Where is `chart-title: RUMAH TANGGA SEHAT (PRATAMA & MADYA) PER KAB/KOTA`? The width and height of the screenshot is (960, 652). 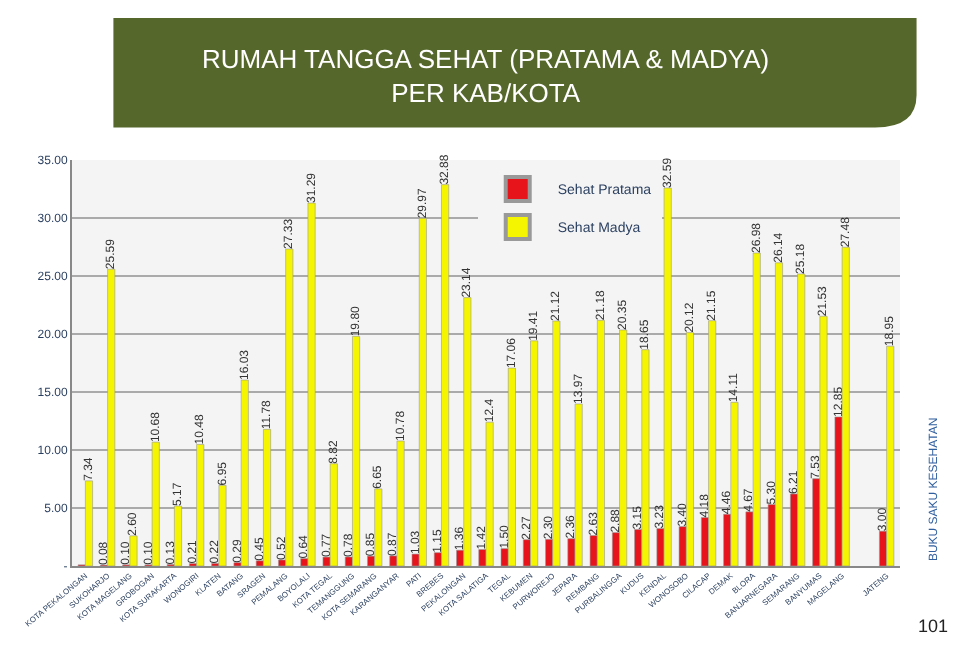 chart-title: RUMAH TANGGA SEHAT (PRATAMA & MADYA) PER KAB/KOTA is located at coordinates (486, 76).